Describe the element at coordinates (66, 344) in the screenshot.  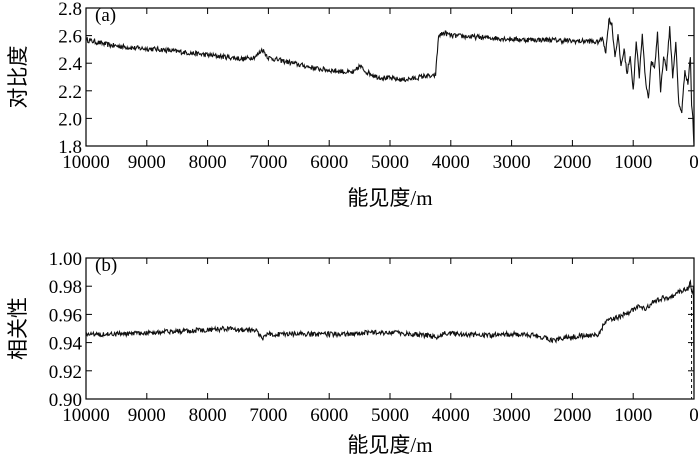
I see `y-tick-label: 0.94` at that location.